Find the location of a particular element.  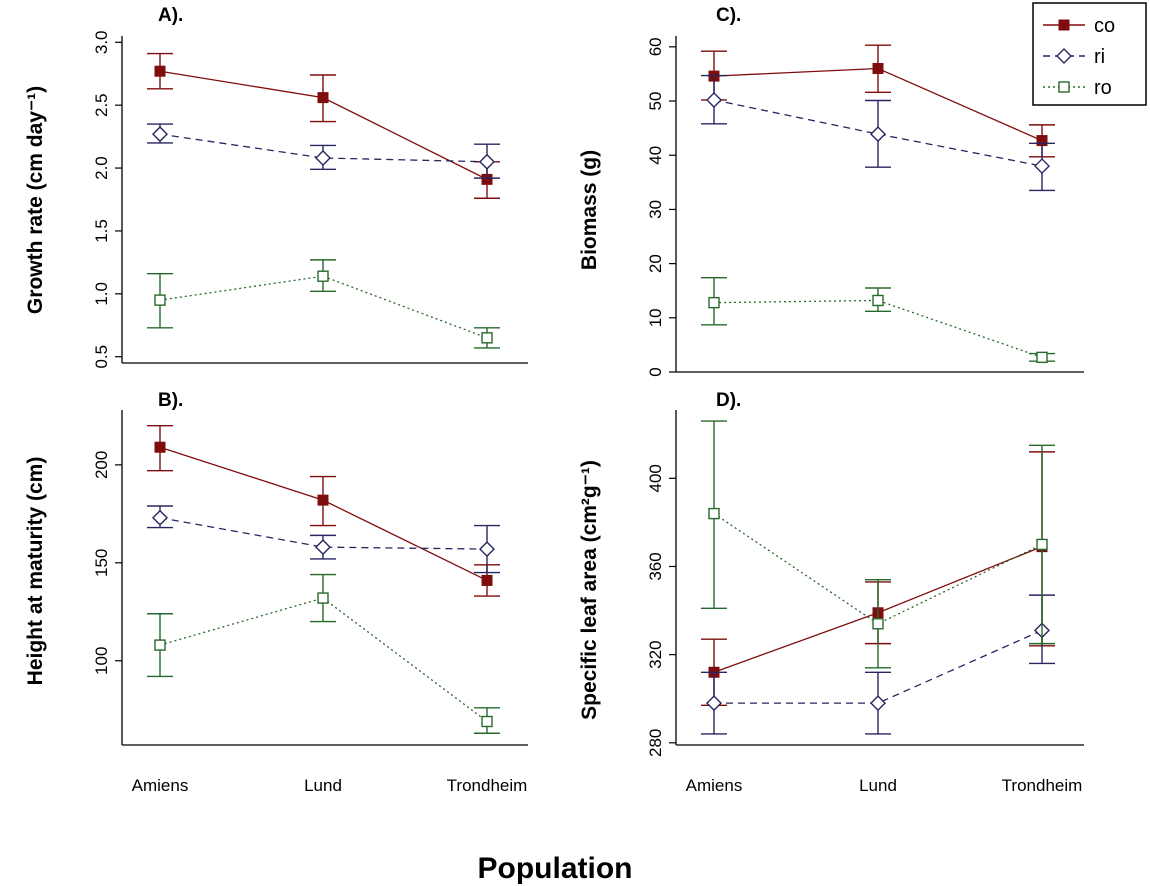

y-tick-label: 30 is located at coordinates (655, 209).